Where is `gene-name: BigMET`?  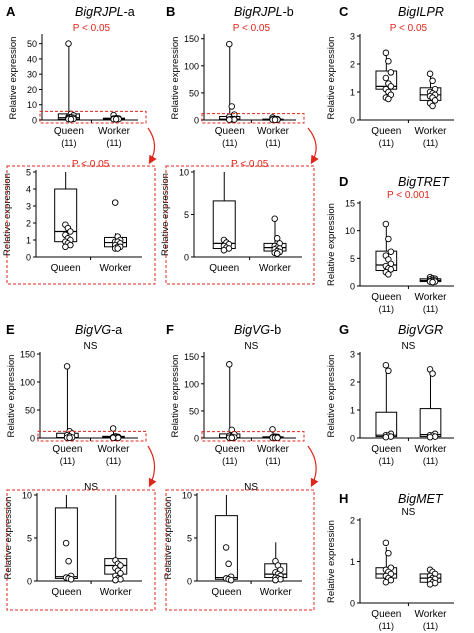
gene-name: BigMET is located at coordinates (421, 499).